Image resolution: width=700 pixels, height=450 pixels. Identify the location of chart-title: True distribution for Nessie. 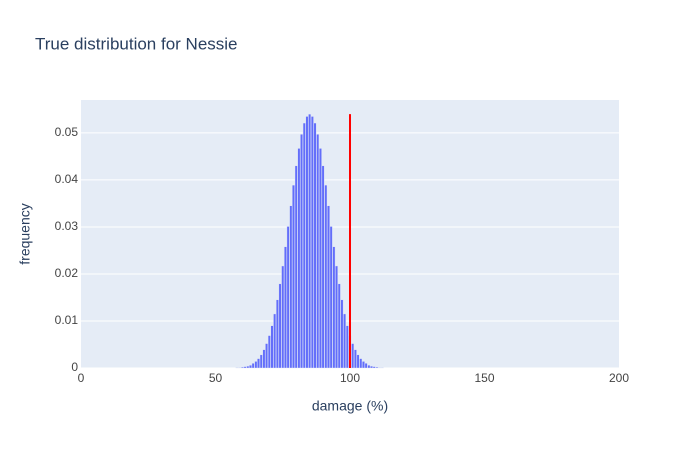
(136, 43).